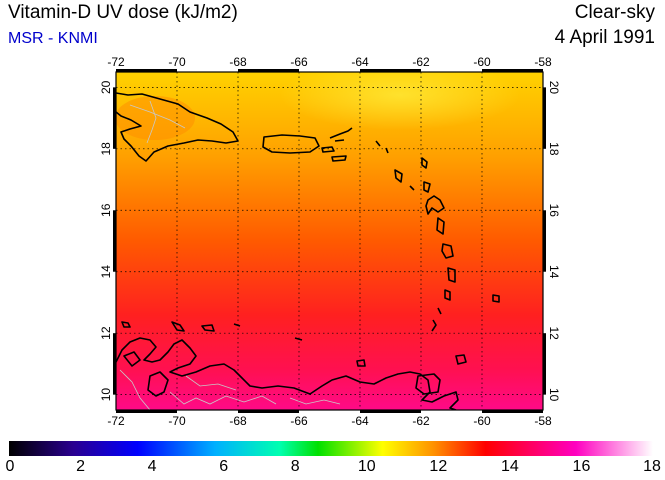 The width and height of the screenshot is (665, 480). What do you see at coordinates (451, 275) in the screenshot?
I see `st-lucia-outline` at bounding box center [451, 275].